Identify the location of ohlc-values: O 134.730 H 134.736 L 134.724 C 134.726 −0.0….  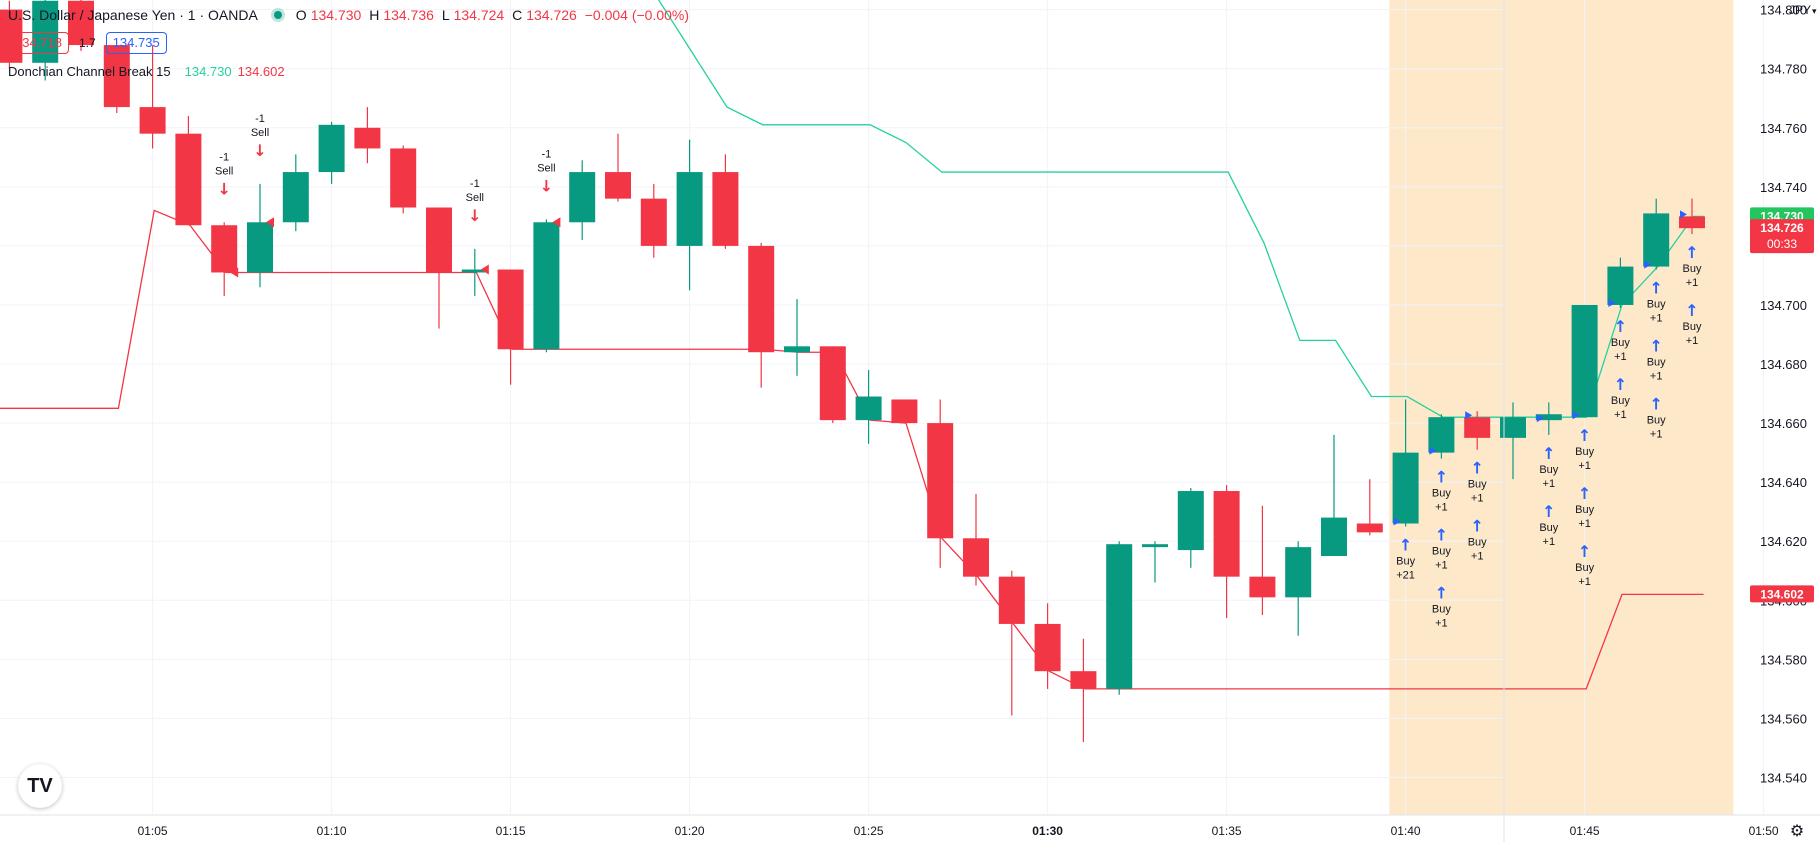
(494, 15).